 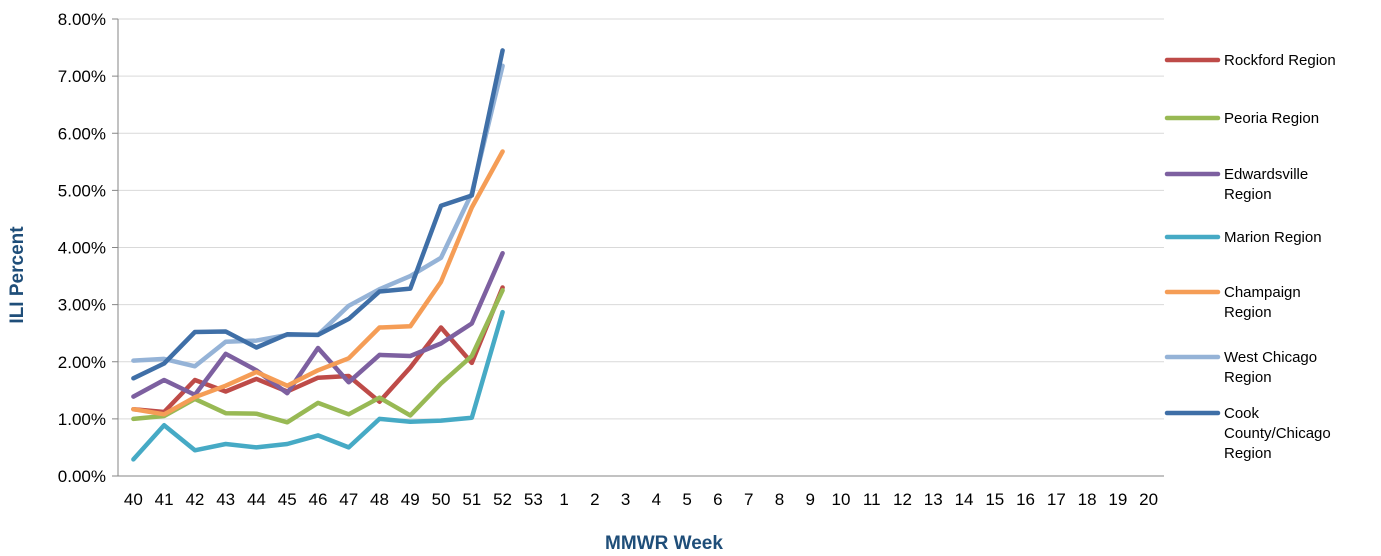 I want to click on legend-label: Marion Region, so click(x=1273, y=237).